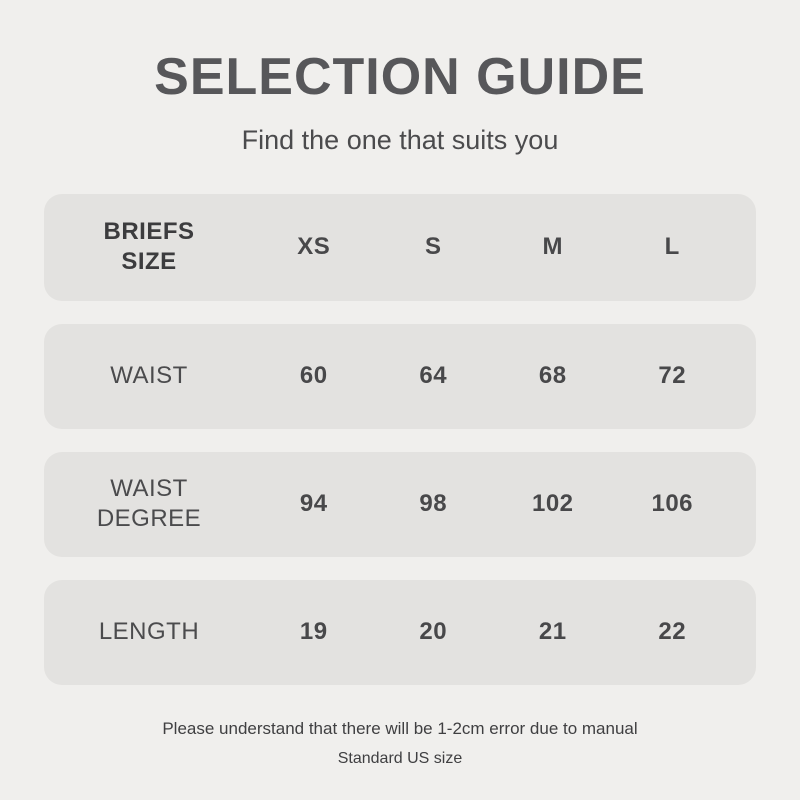 The image size is (800, 800). Describe the element at coordinates (552, 632) in the screenshot. I see `length-value-m: 21` at that location.